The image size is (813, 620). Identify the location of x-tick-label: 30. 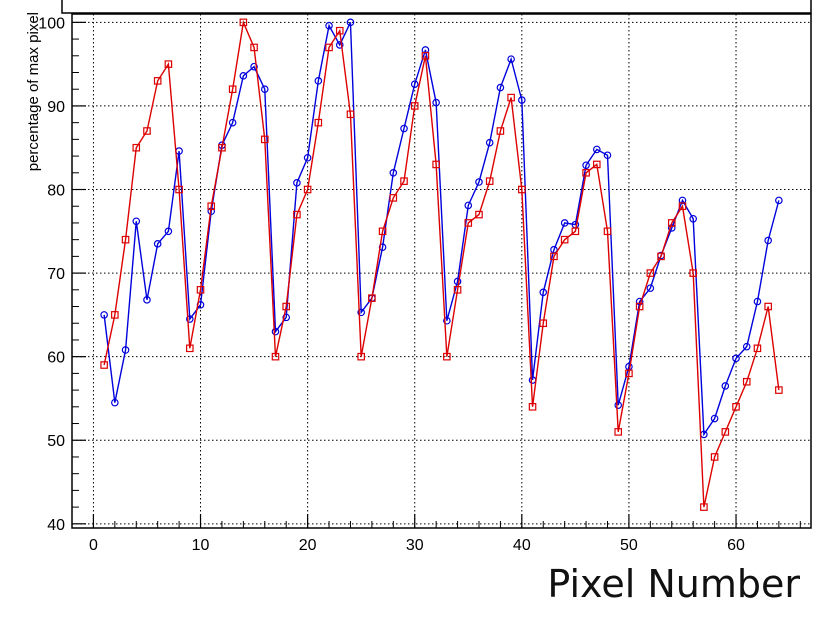
(415, 545).